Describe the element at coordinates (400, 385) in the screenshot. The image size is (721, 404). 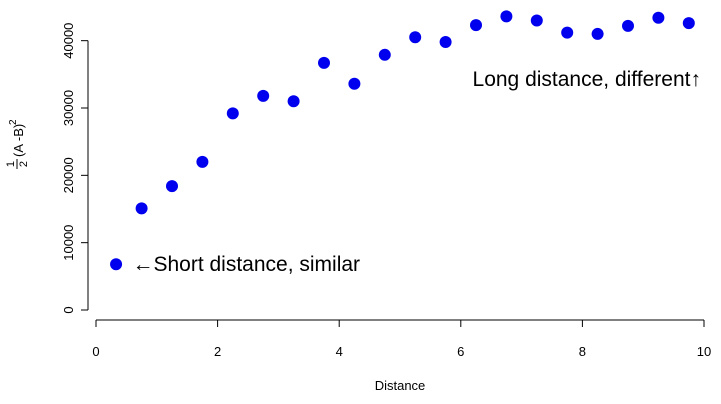
I see `x-axis-label: Distance` at that location.